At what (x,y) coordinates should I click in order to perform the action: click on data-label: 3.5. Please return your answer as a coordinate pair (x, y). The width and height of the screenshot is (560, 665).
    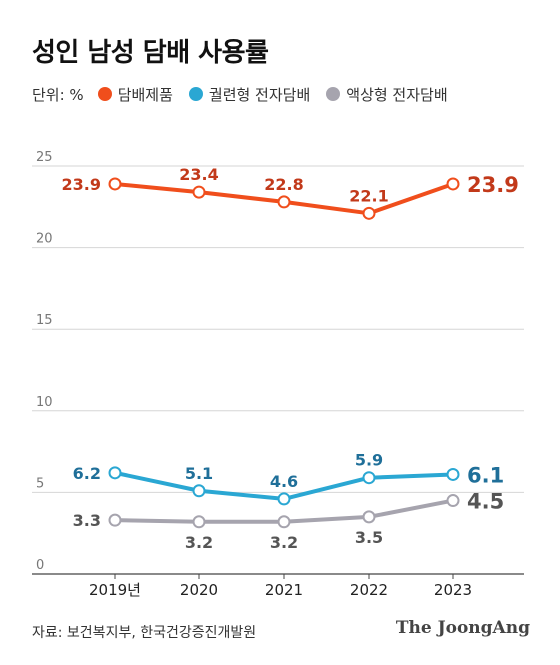
    Looking at the image, I should click on (369, 537).